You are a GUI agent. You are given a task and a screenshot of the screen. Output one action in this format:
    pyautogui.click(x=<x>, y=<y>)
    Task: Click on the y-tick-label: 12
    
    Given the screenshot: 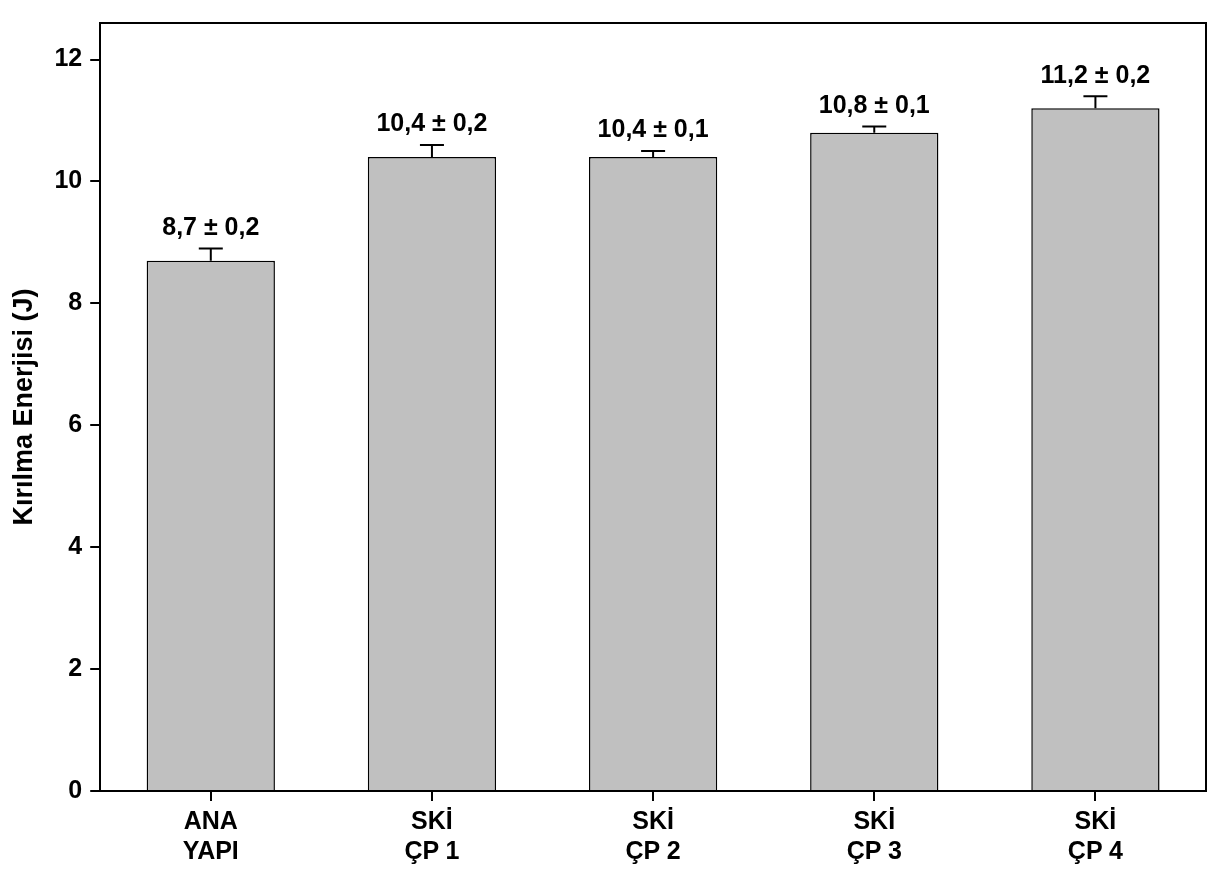 What is the action you would take?
    pyautogui.click(x=68, y=57)
    